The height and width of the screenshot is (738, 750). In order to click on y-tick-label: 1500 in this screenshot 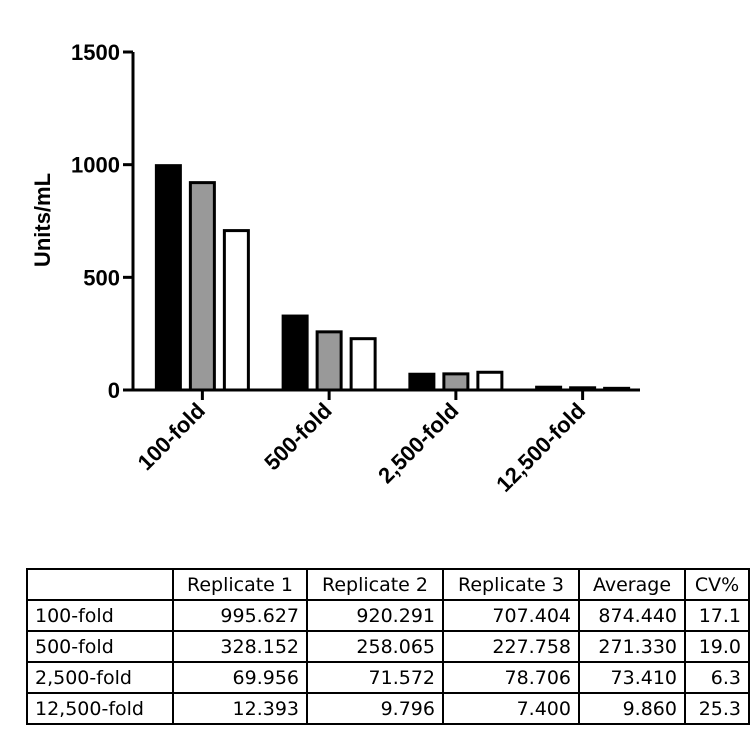, I will do `click(95, 52)`.